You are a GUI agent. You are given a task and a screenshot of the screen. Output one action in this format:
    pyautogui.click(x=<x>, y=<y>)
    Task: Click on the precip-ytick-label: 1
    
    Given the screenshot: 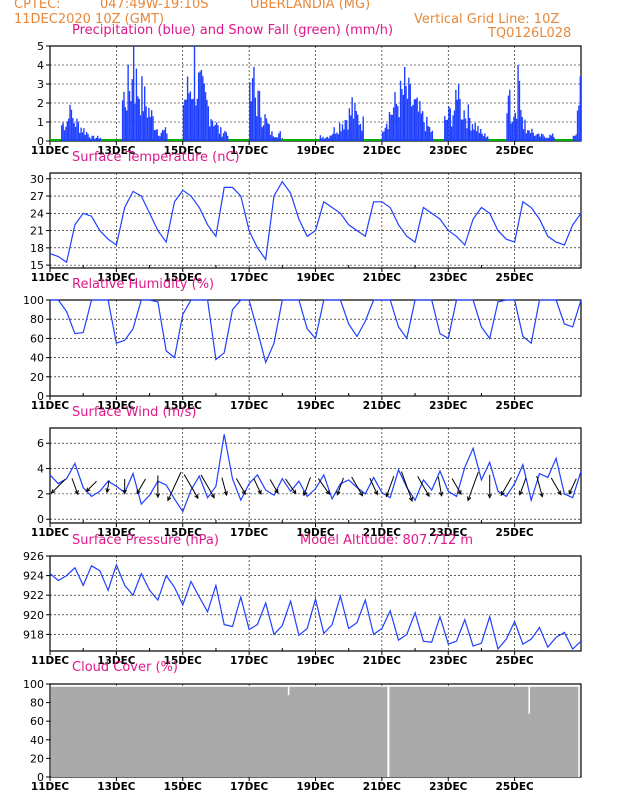 What is the action you would take?
    pyautogui.click(x=40, y=122)
    